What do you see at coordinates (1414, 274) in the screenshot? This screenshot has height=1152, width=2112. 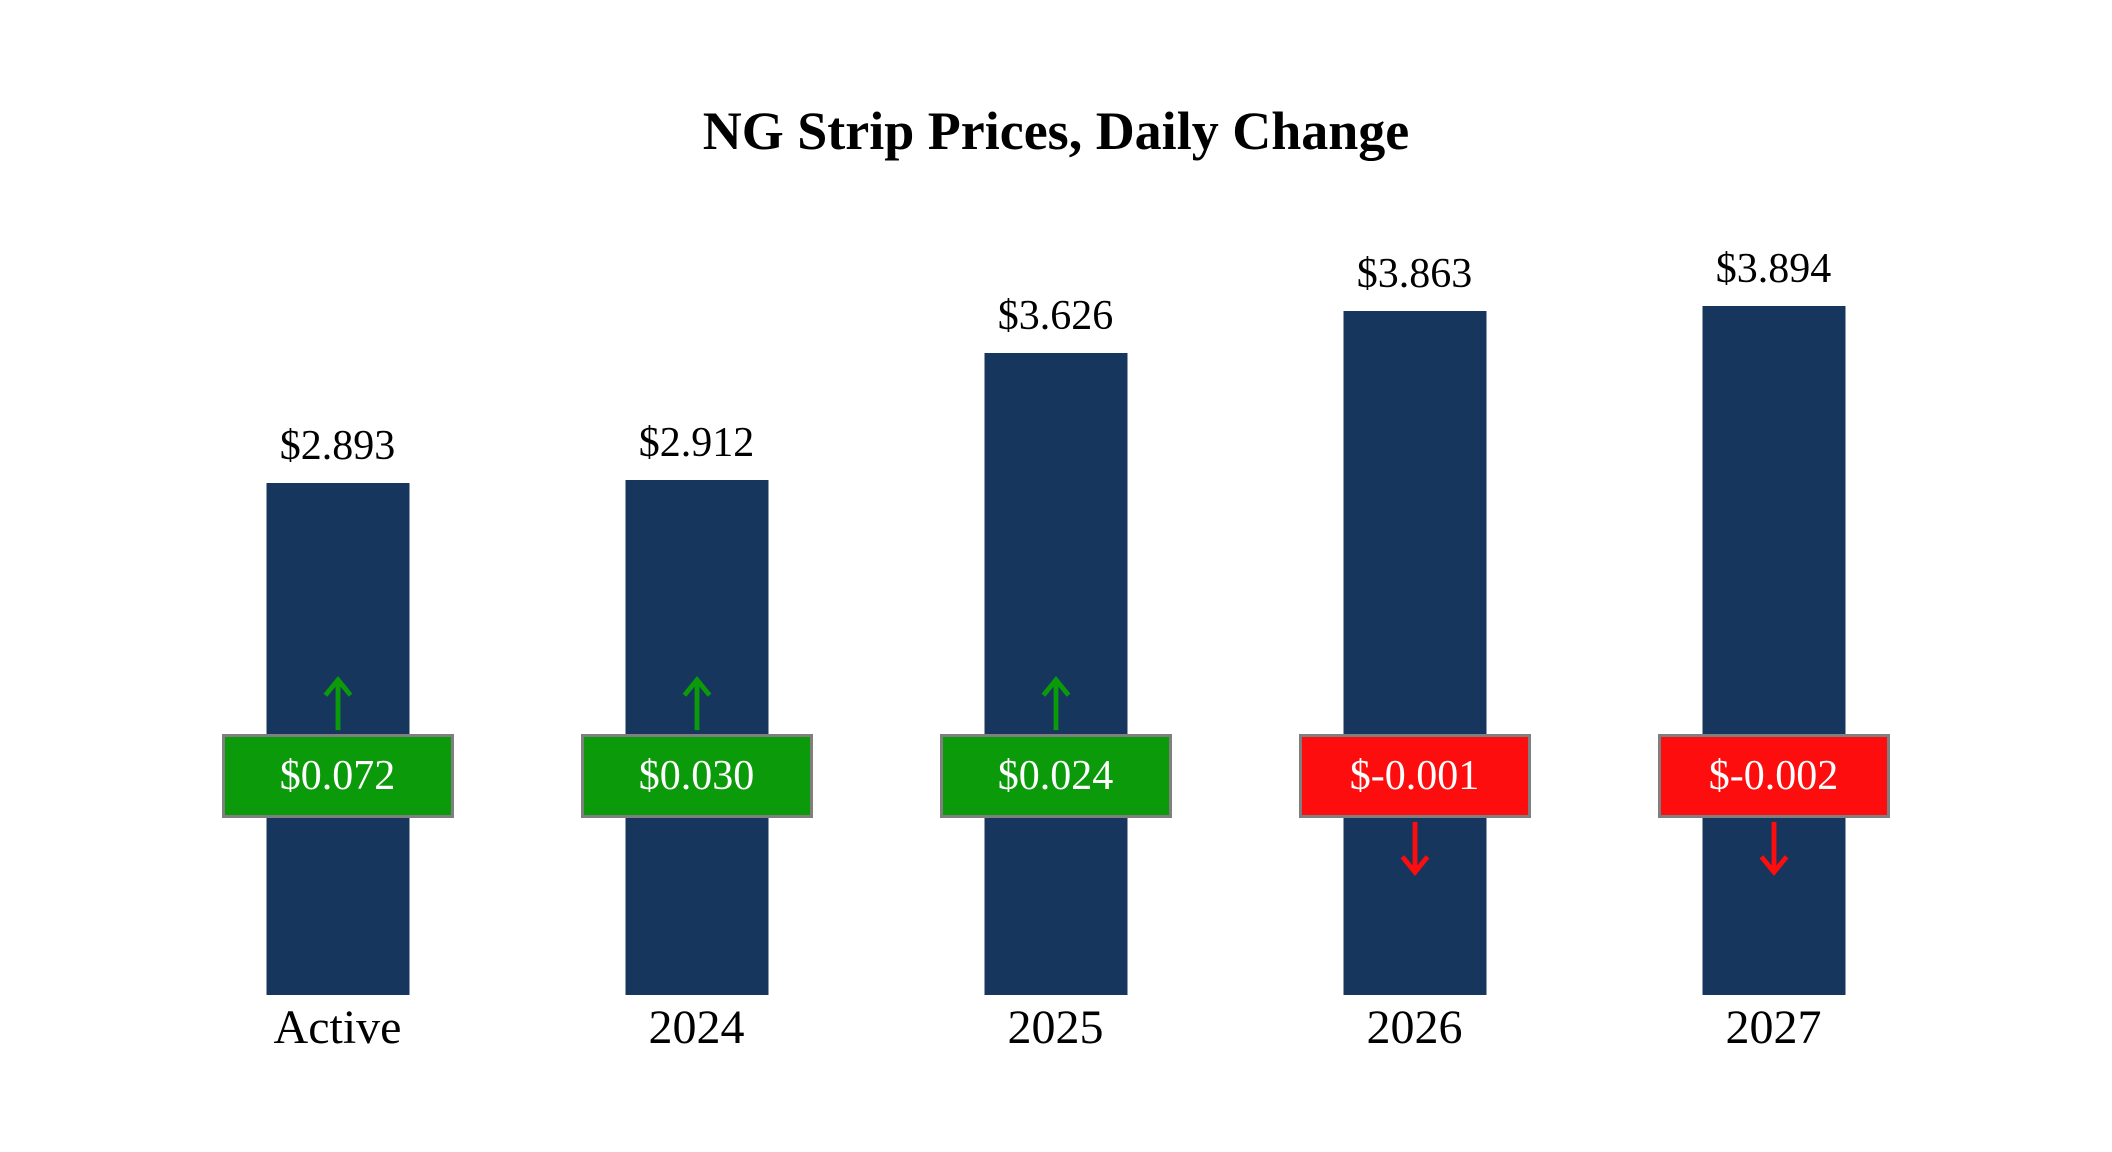 I see `bar-value-label: $3.863` at bounding box center [1414, 274].